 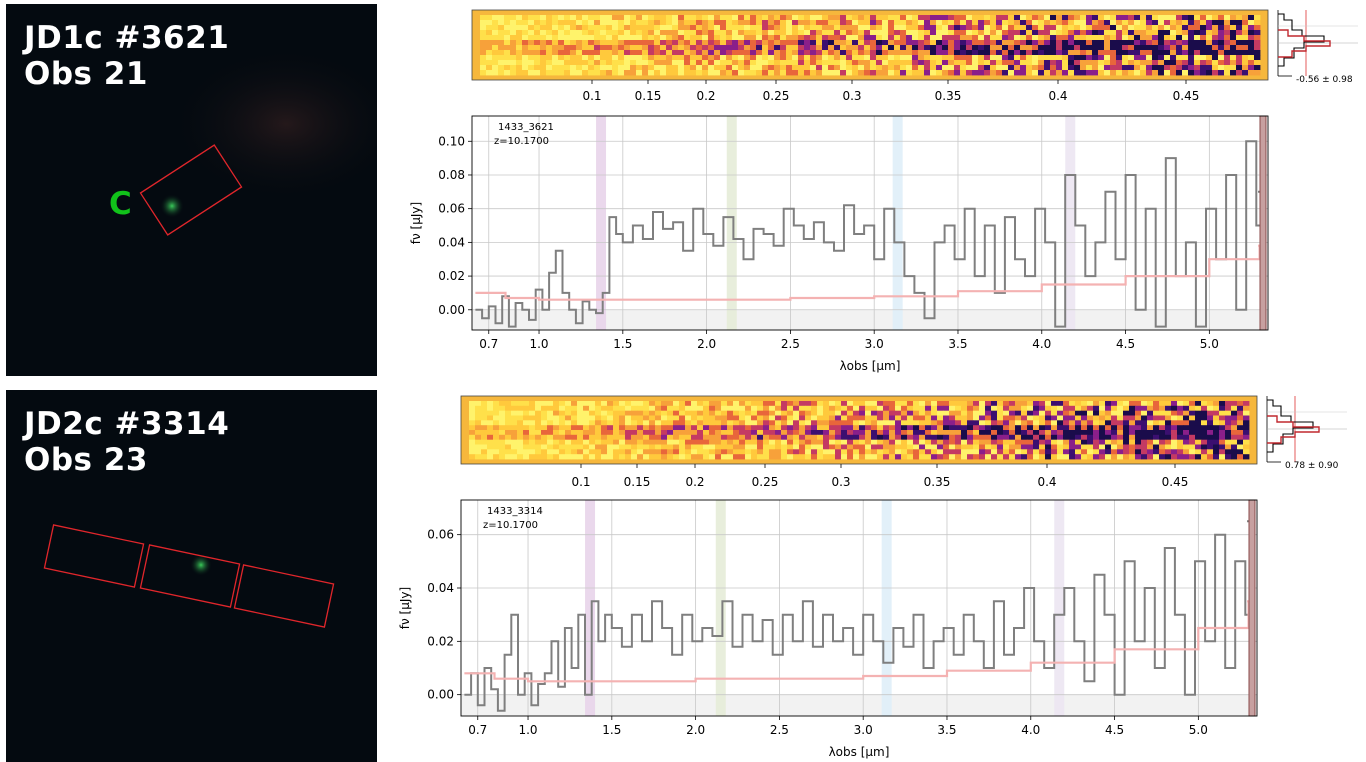 I want to click on emission-line-band, so click(x=897, y=223).